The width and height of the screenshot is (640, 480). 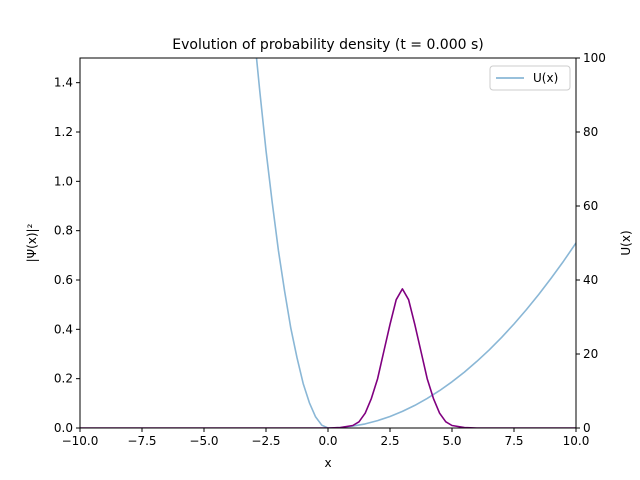 What do you see at coordinates (327, 463) in the screenshot?
I see `x-axis-label: x` at bounding box center [327, 463].